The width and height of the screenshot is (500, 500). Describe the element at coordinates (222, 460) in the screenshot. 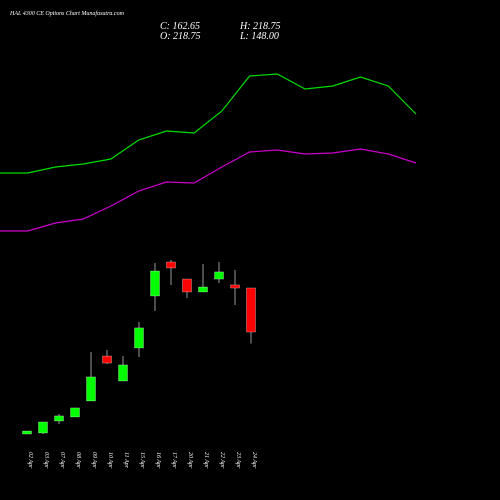

I see `x-tick-label: 22 Apr` at that location.